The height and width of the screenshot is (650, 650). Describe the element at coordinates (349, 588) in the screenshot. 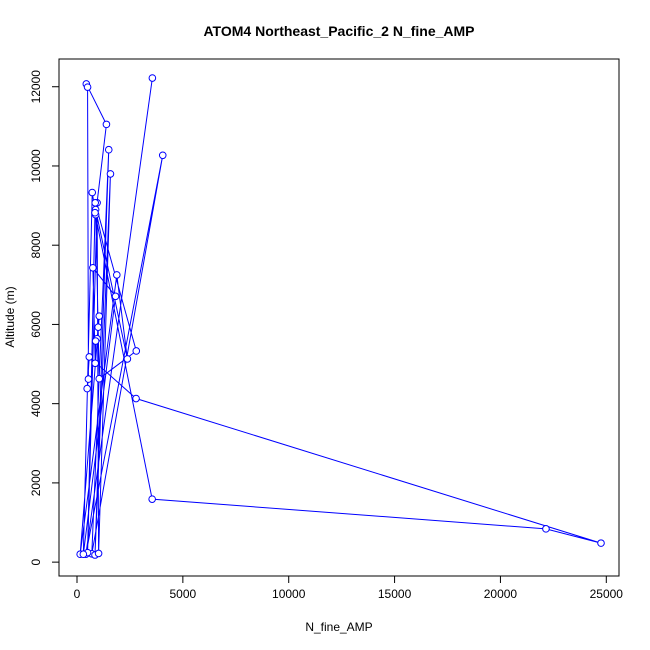

I see `x-axis: 0 5000 10000 15000 20000 25000` at that location.